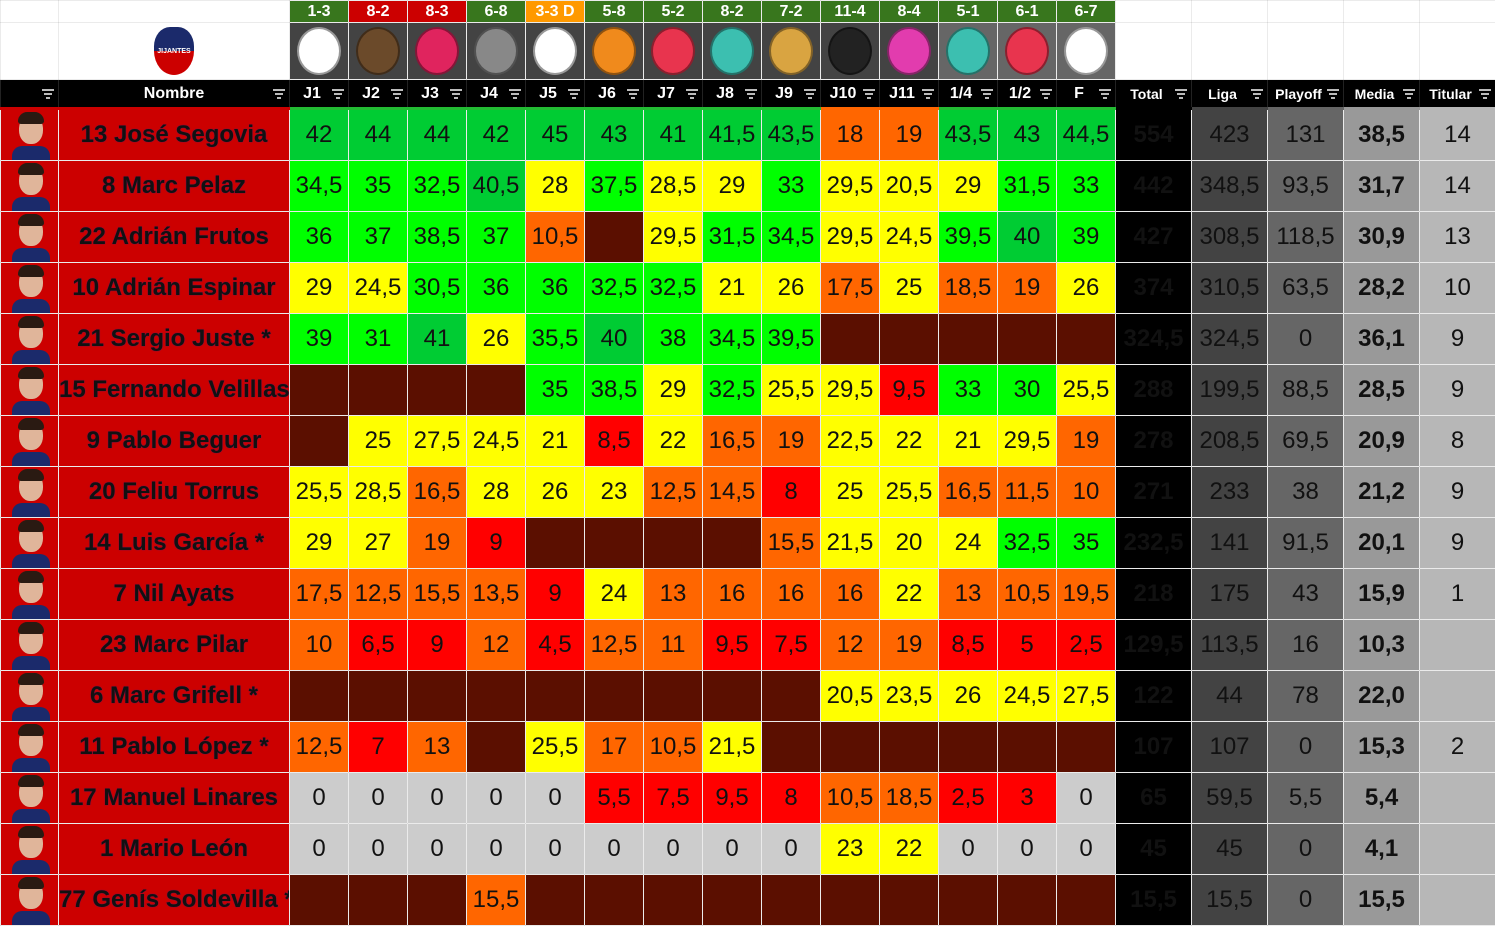 The width and height of the screenshot is (1495, 926). Describe the element at coordinates (1382, 441) in the screenshot. I see `media-cell: 20,9` at that location.